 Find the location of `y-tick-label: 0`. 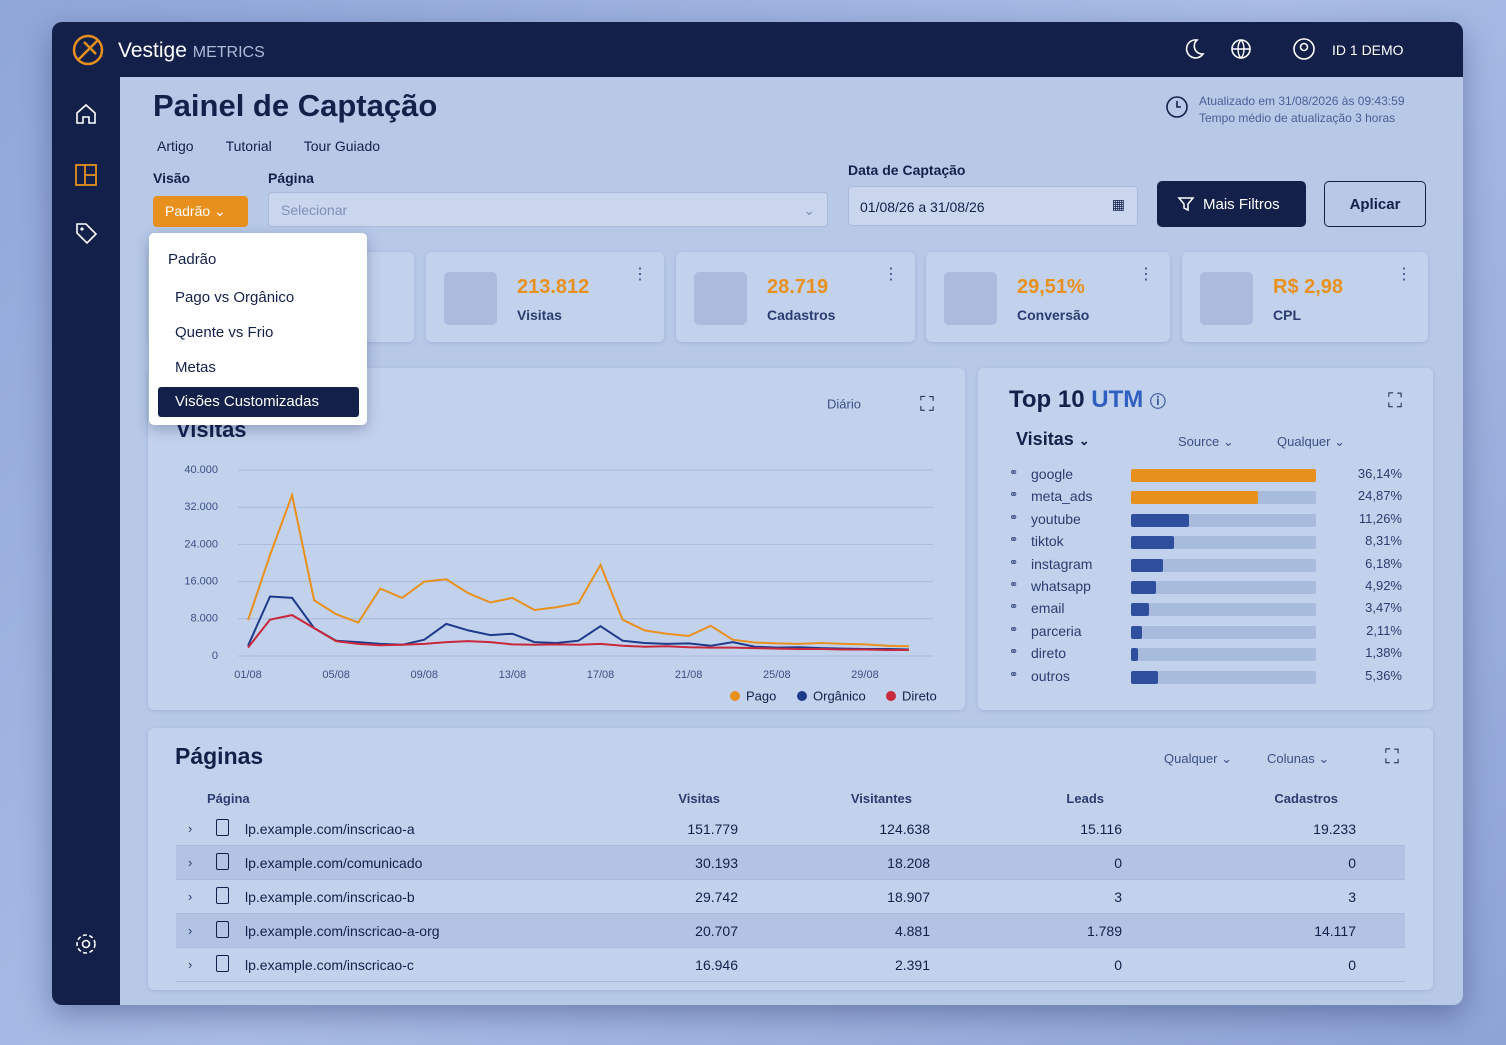

y-tick-label: 0 is located at coordinates (215, 656).